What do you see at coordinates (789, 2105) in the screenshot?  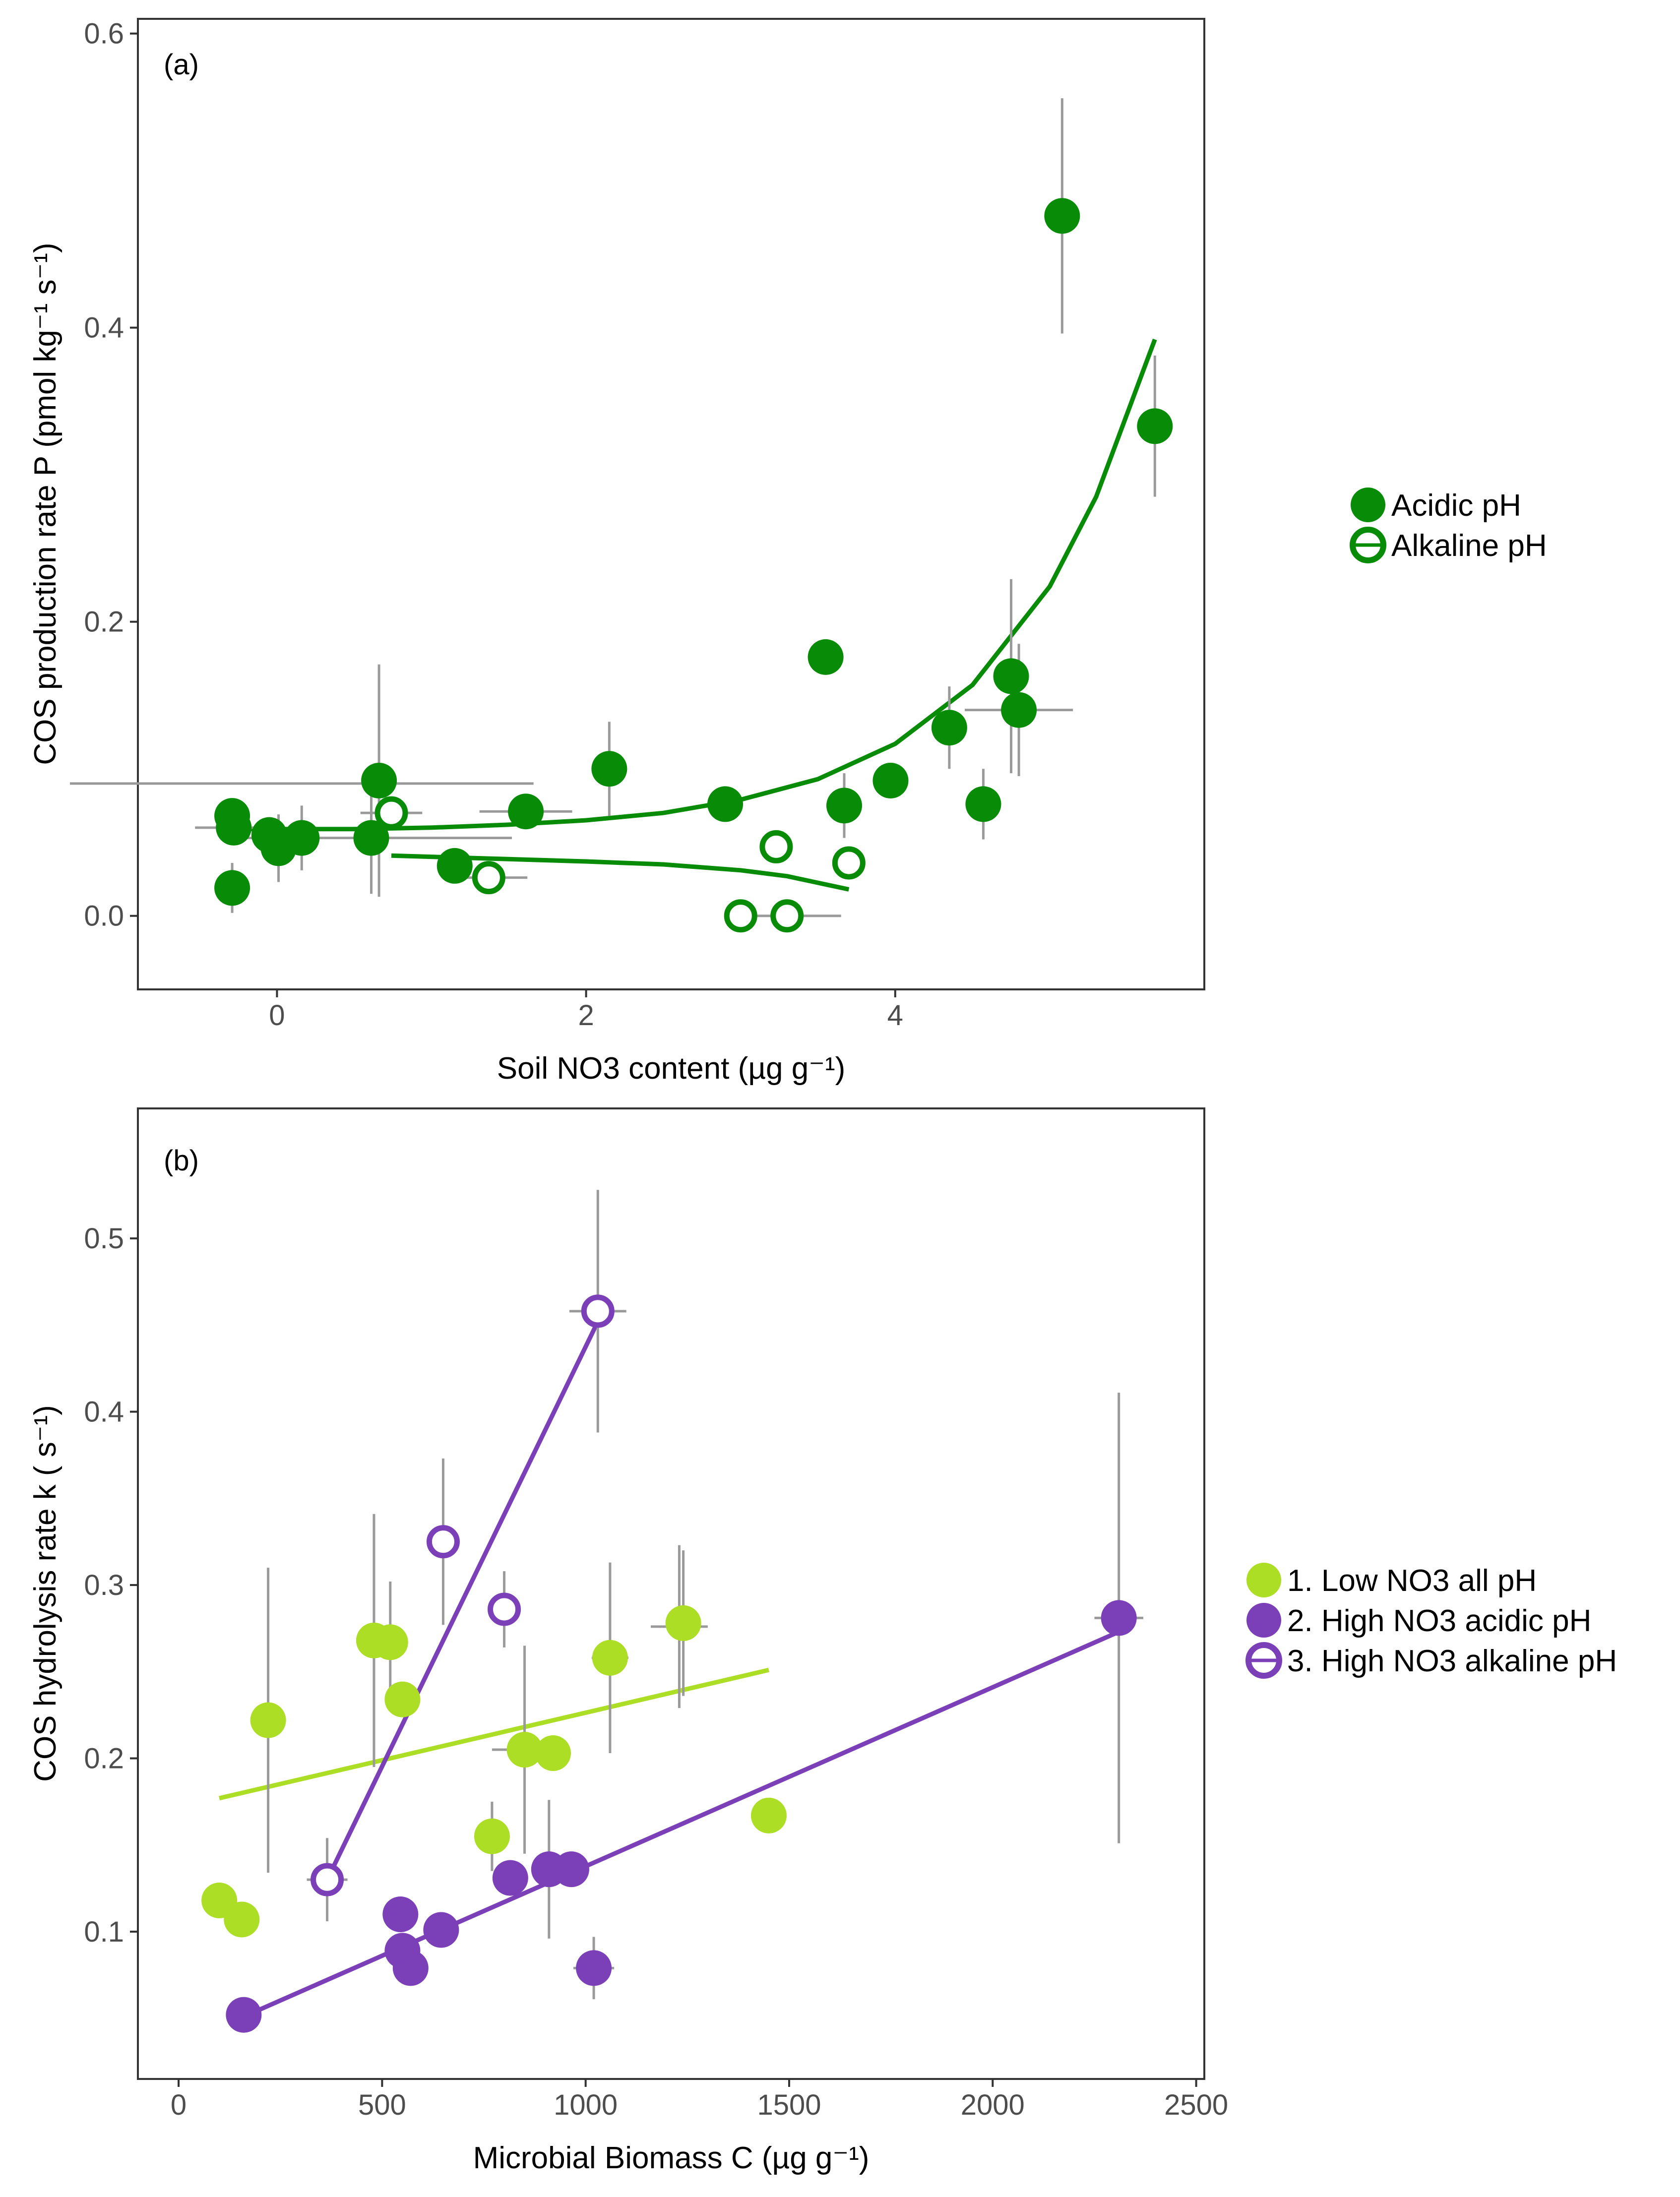 I see `x-tick-label: 1500` at bounding box center [789, 2105].